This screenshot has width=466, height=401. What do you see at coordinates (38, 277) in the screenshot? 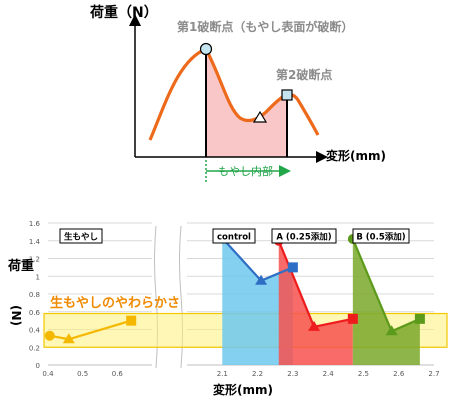
I see `y-tick-label: 1` at bounding box center [38, 277].